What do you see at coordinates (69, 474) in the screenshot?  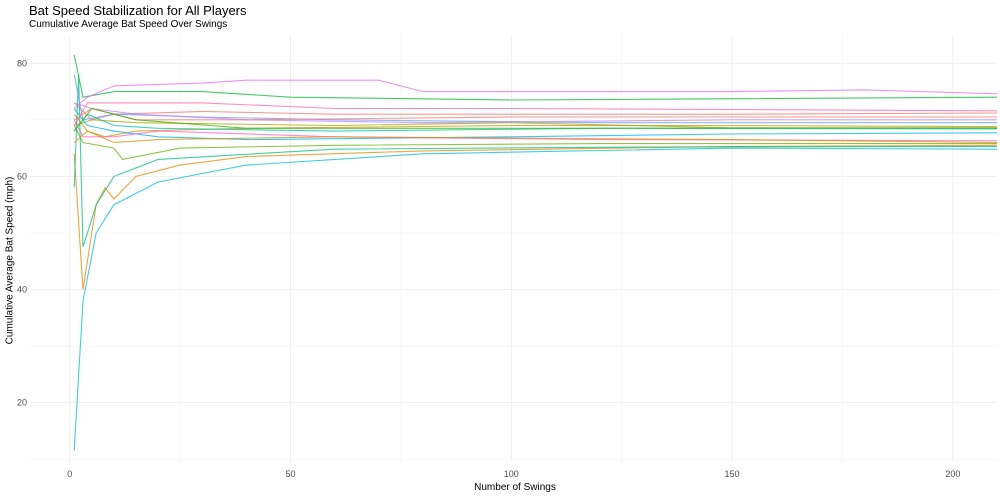 I see `x-tick-label: 0` at bounding box center [69, 474].